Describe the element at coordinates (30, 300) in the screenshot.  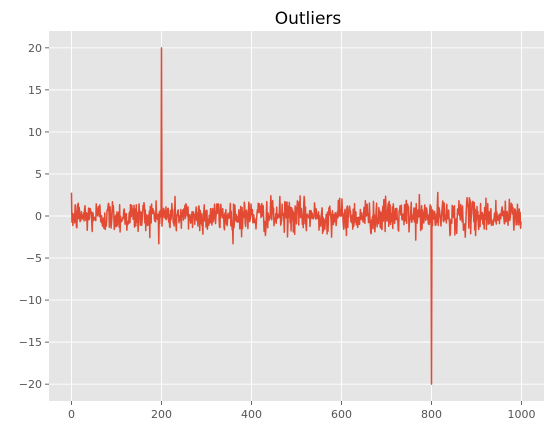
I see `y-tick-label: −10` at that location.